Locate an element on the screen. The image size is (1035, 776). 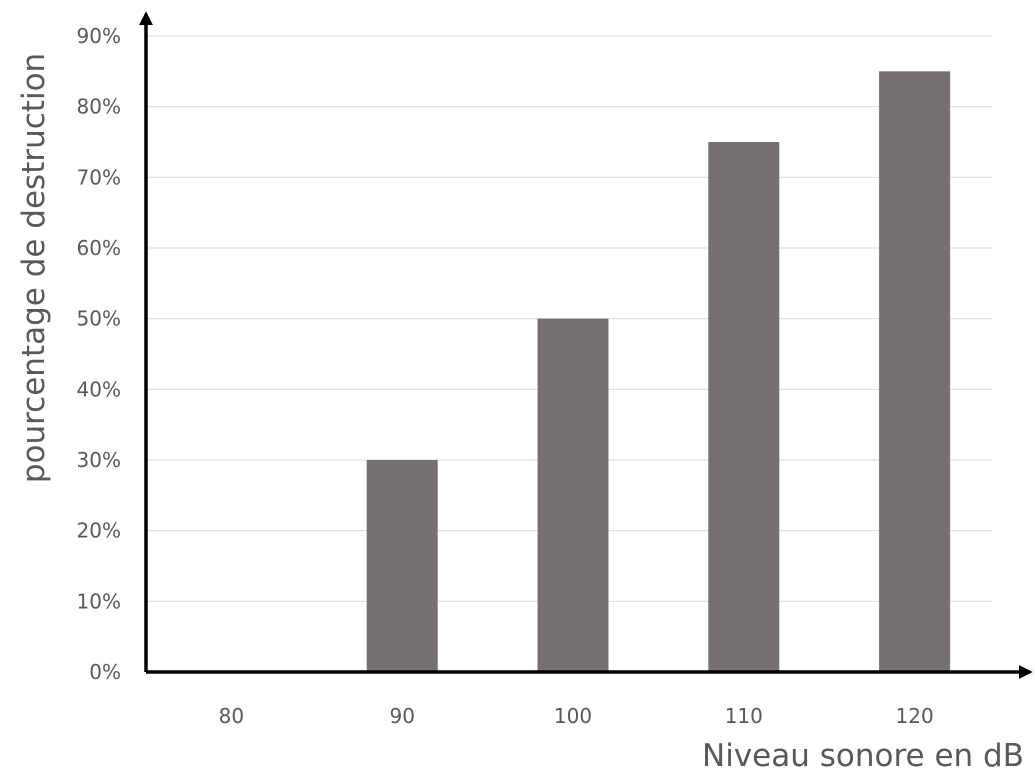
x-axis-title: Niveau sonore en dB is located at coordinates (863, 756).